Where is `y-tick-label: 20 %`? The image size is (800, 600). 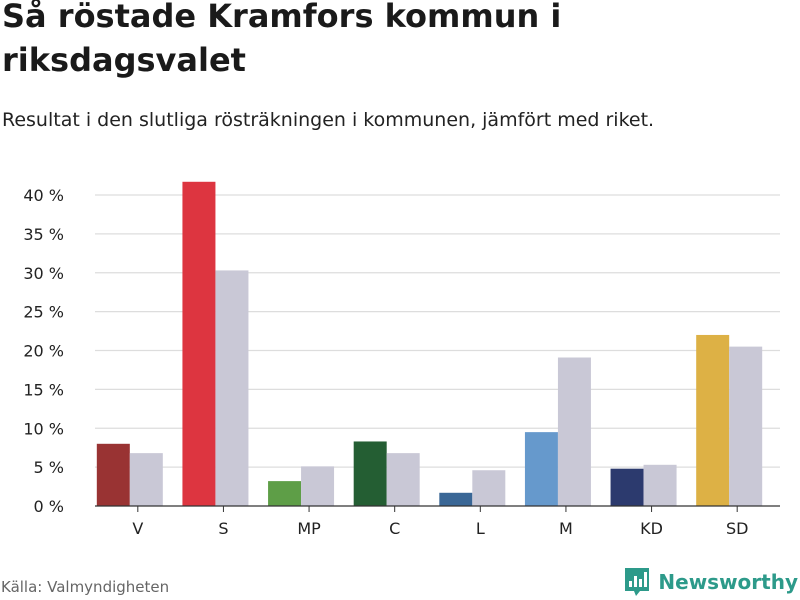
y-tick-label: 20 % is located at coordinates (43, 351).